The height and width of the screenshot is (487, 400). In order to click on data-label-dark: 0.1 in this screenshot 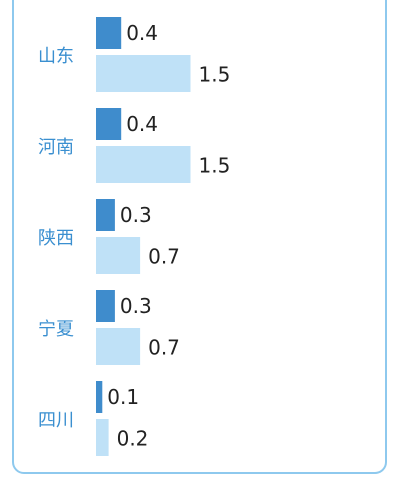, I will do `click(123, 397)`.